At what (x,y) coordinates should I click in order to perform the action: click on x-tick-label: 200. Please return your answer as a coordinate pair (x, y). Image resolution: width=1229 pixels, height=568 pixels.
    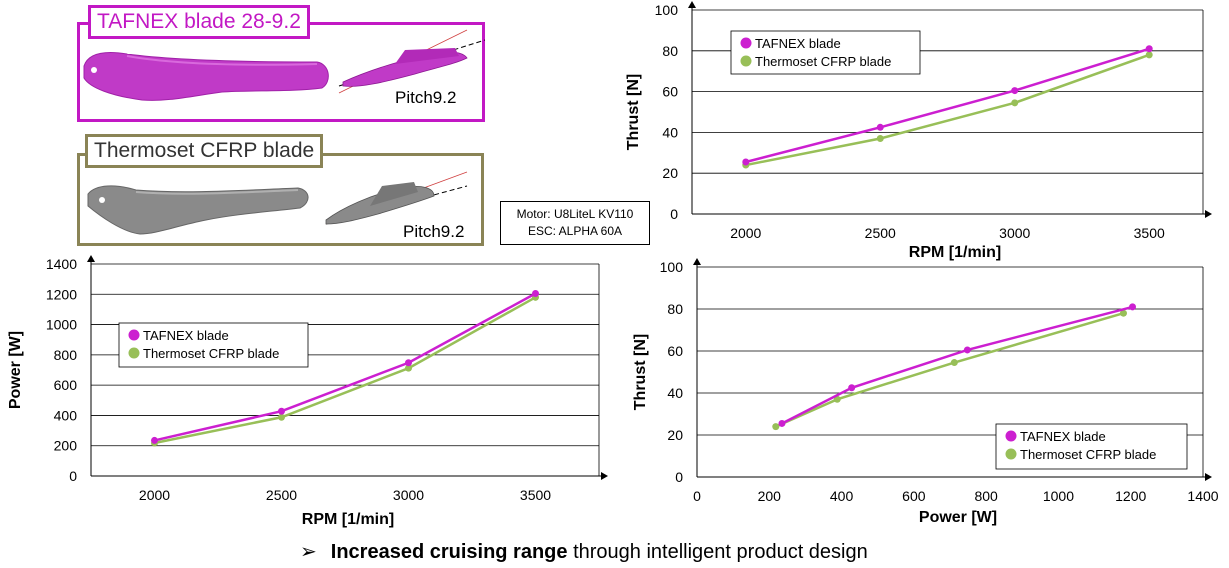
    Looking at the image, I should click on (770, 496).